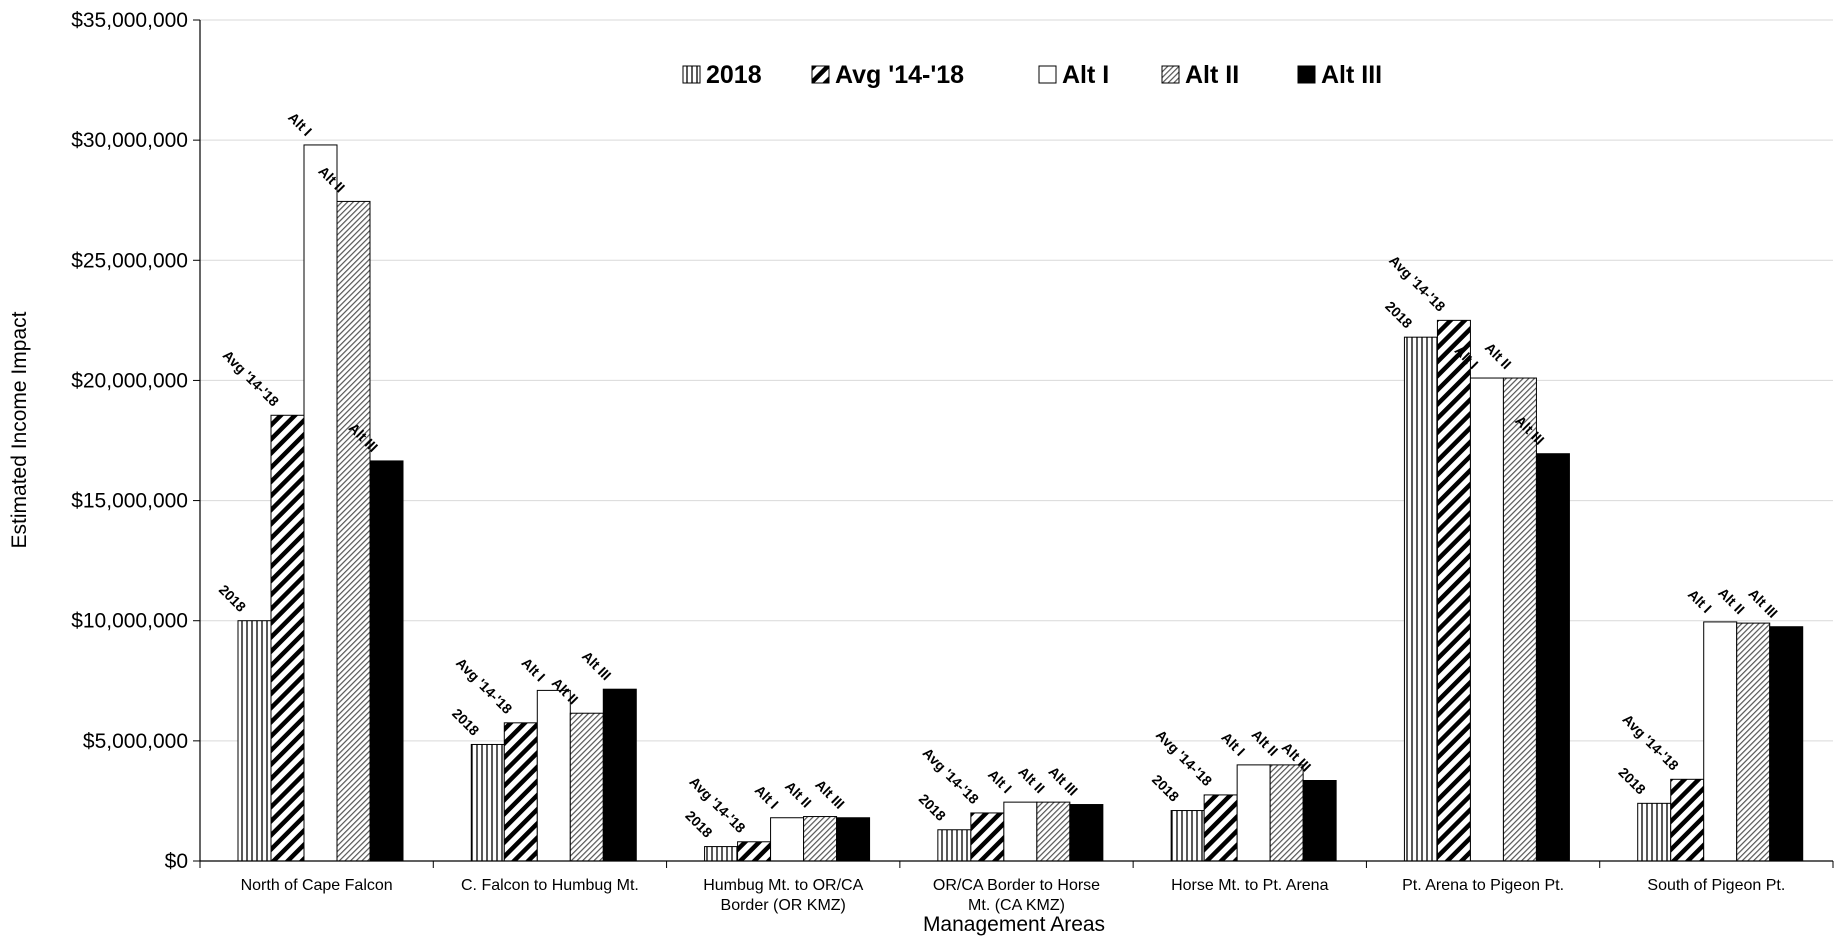 This screenshot has height=939, width=1834. What do you see at coordinates (129, 621) in the screenshot?
I see `y-tick-label: $10,000,000` at bounding box center [129, 621].